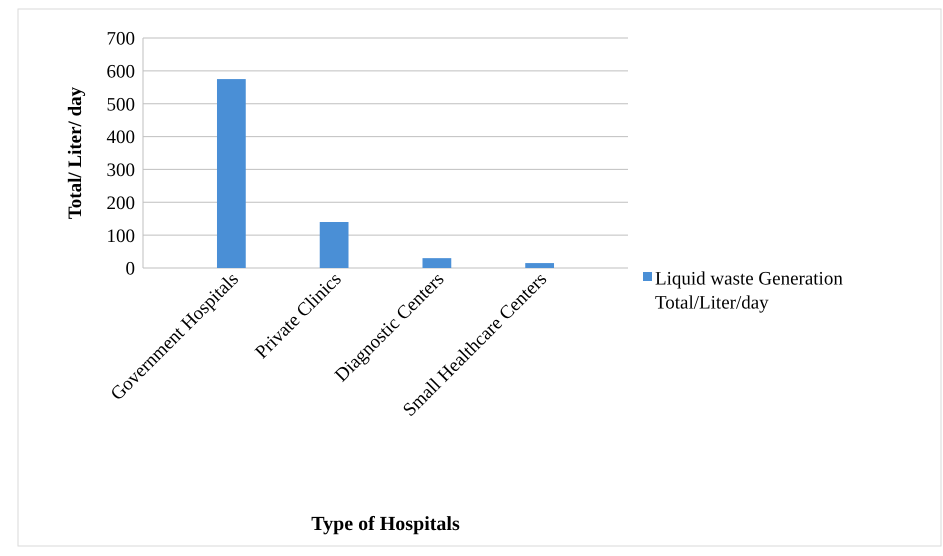 The height and width of the screenshot is (556, 943). What do you see at coordinates (130, 269) in the screenshot?
I see `y-tick-label: 0` at bounding box center [130, 269].